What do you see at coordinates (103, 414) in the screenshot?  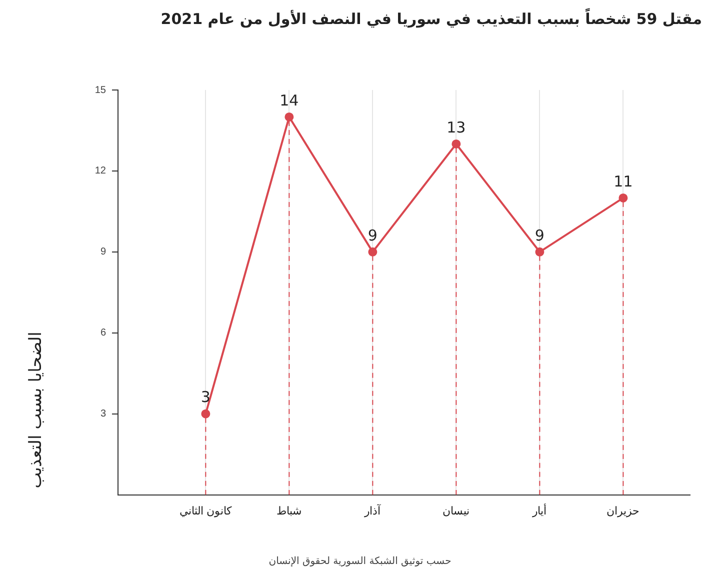 I see `y-tick-label: 3` at bounding box center [103, 414].